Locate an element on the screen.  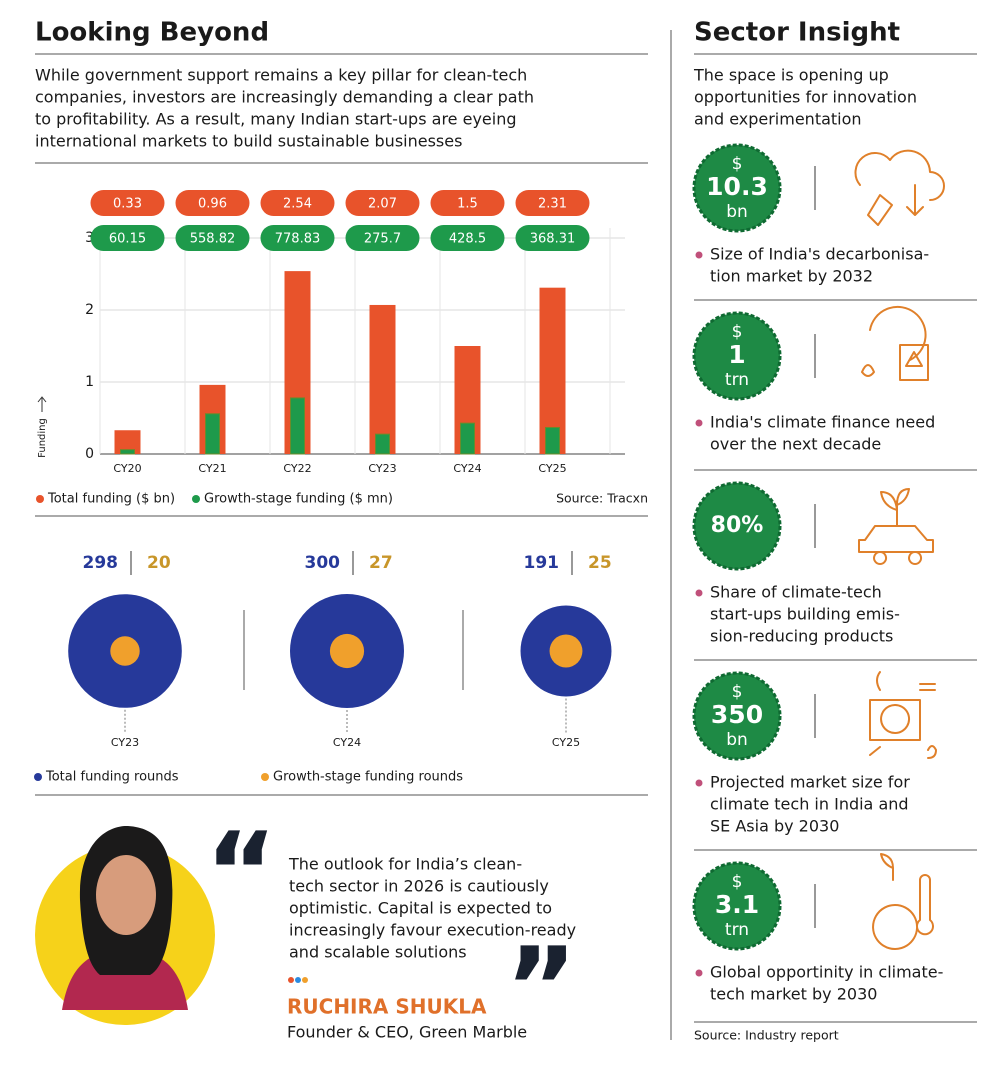
dots is located at coordinates (298, 980).